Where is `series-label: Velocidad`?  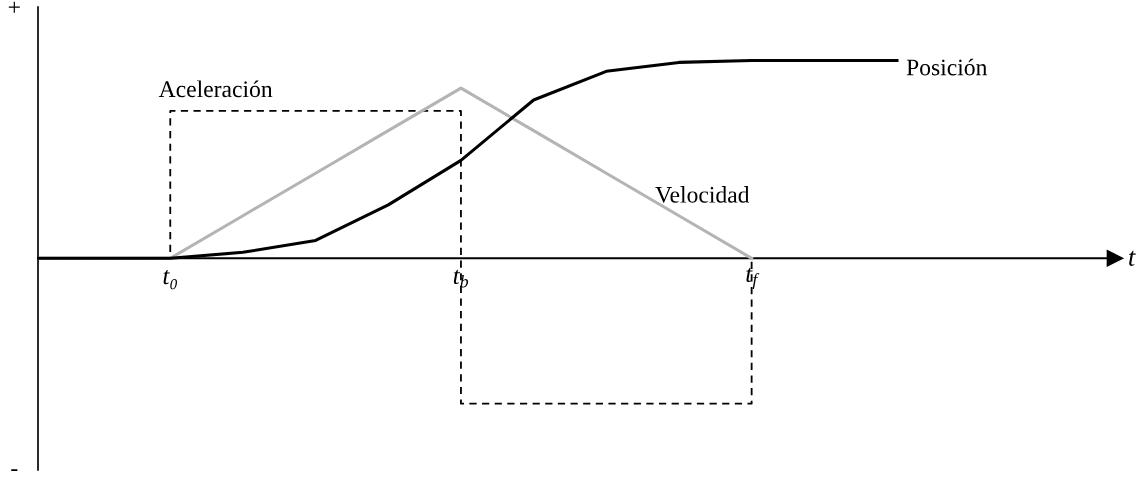 series-label: Velocidad is located at coordinates (702, 194).